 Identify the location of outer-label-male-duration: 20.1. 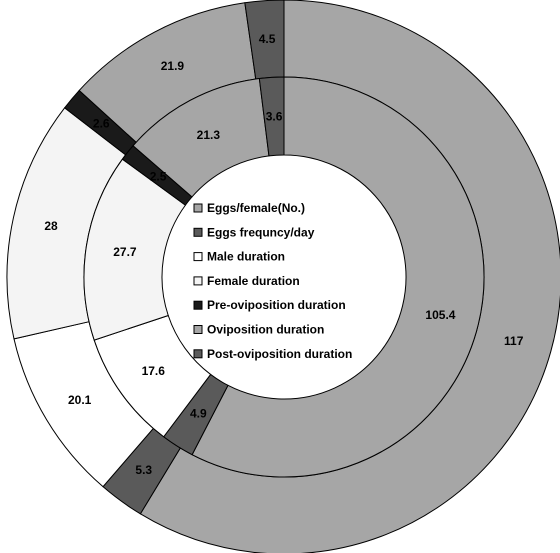
(80, 400).